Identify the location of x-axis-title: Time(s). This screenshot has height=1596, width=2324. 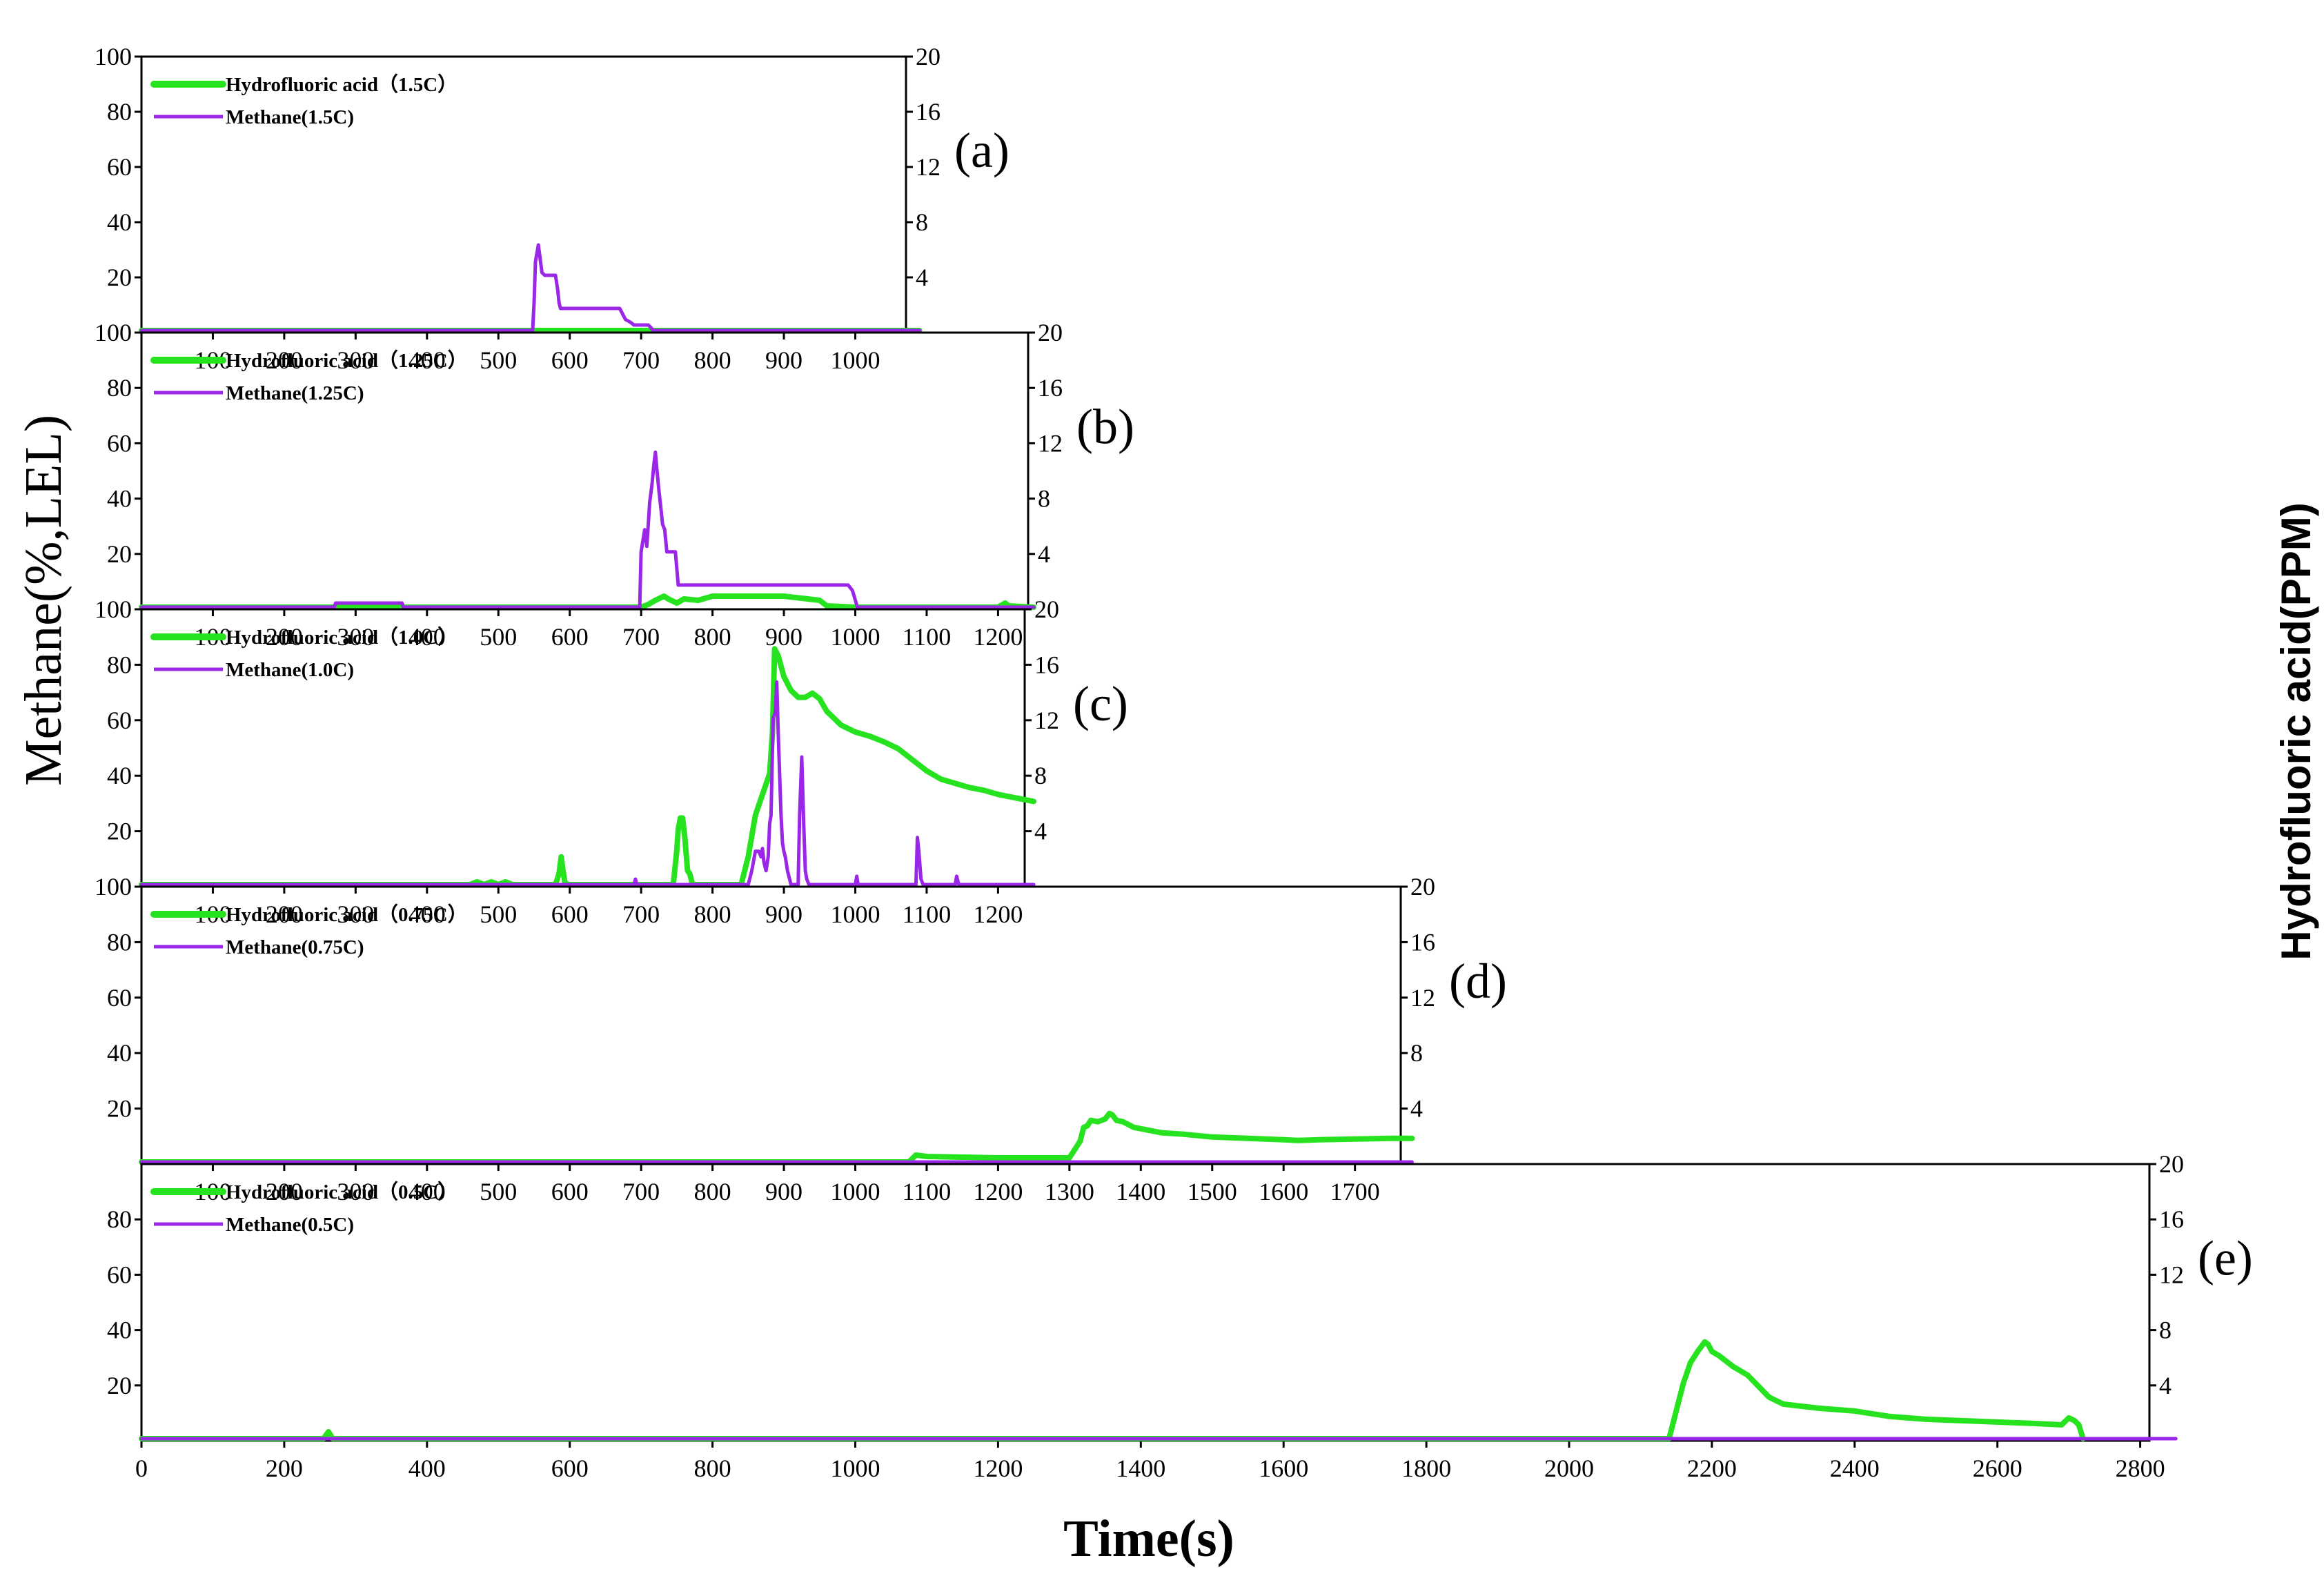
(1148, 1539).